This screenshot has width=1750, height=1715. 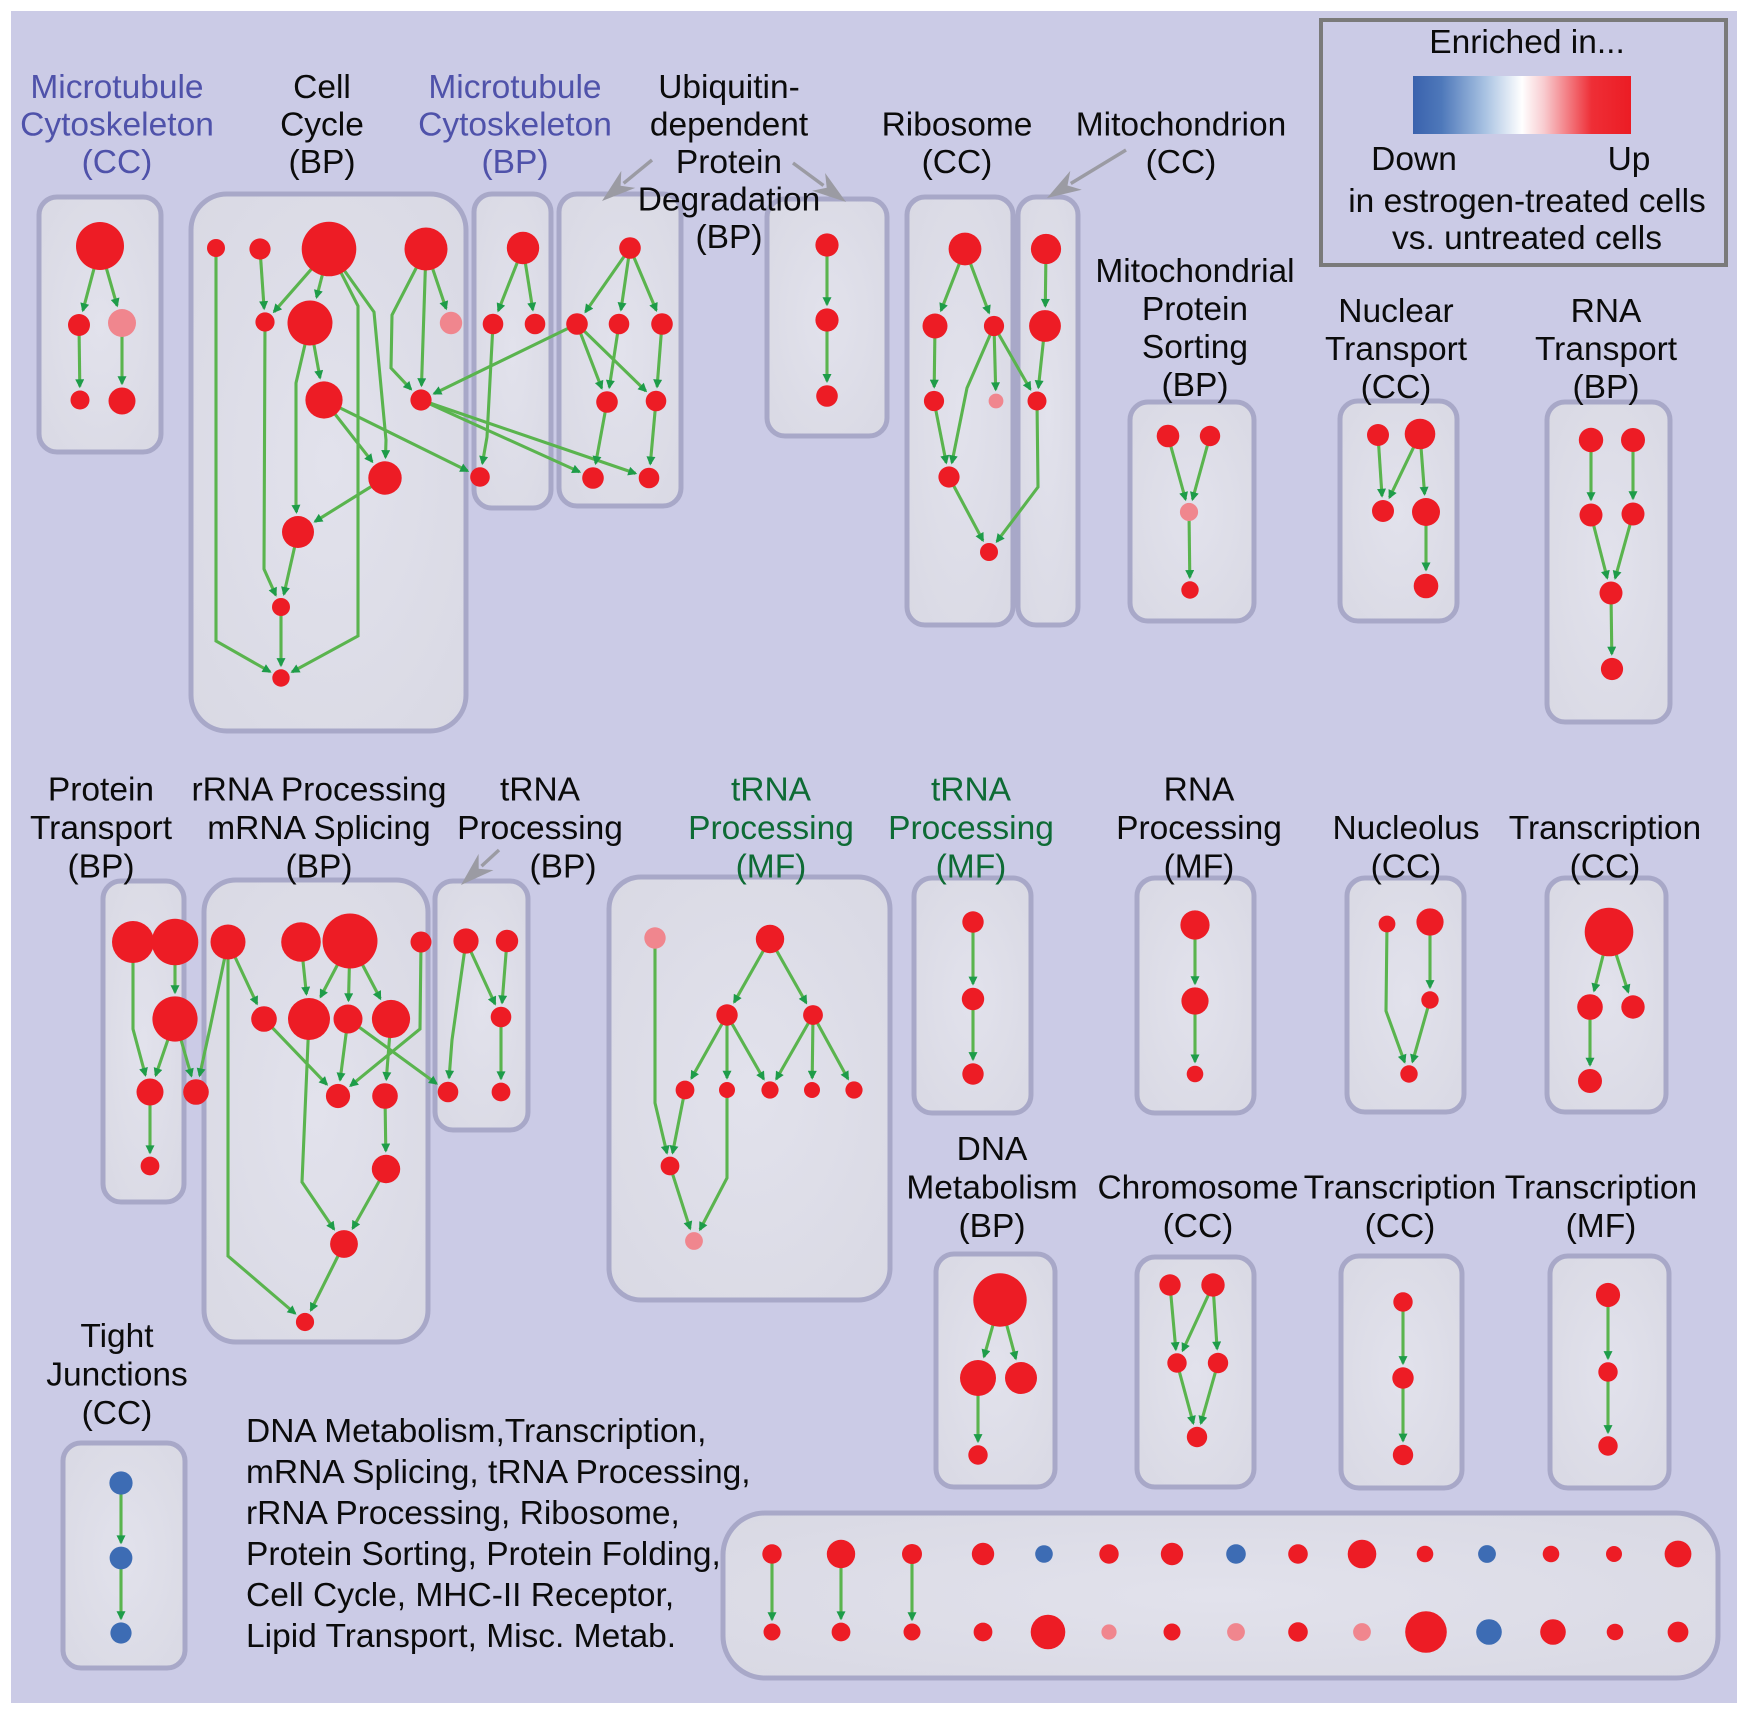 I want to click on svg-text: Mitochondrion, so click(x=1181, y=125).